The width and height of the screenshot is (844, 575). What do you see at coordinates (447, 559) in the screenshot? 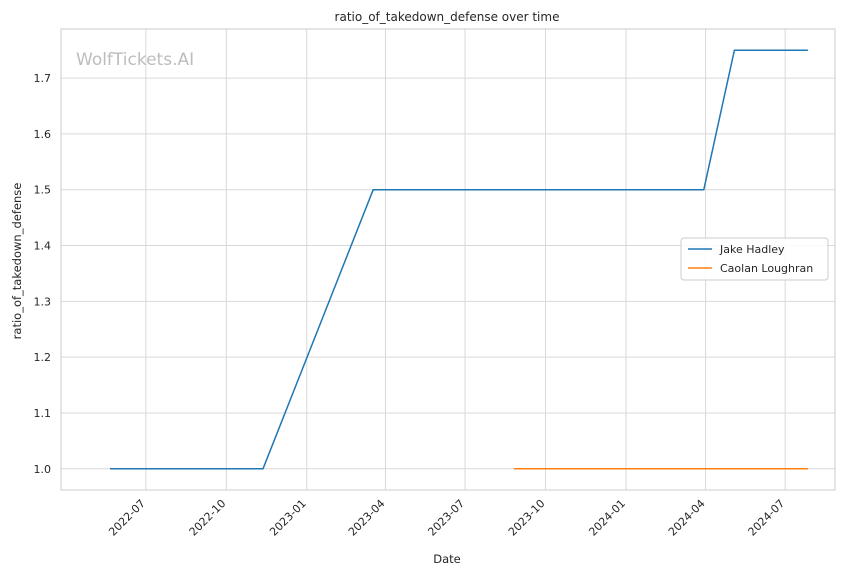
I see `x-axis-label: Date` at bounding box center [447, 559].